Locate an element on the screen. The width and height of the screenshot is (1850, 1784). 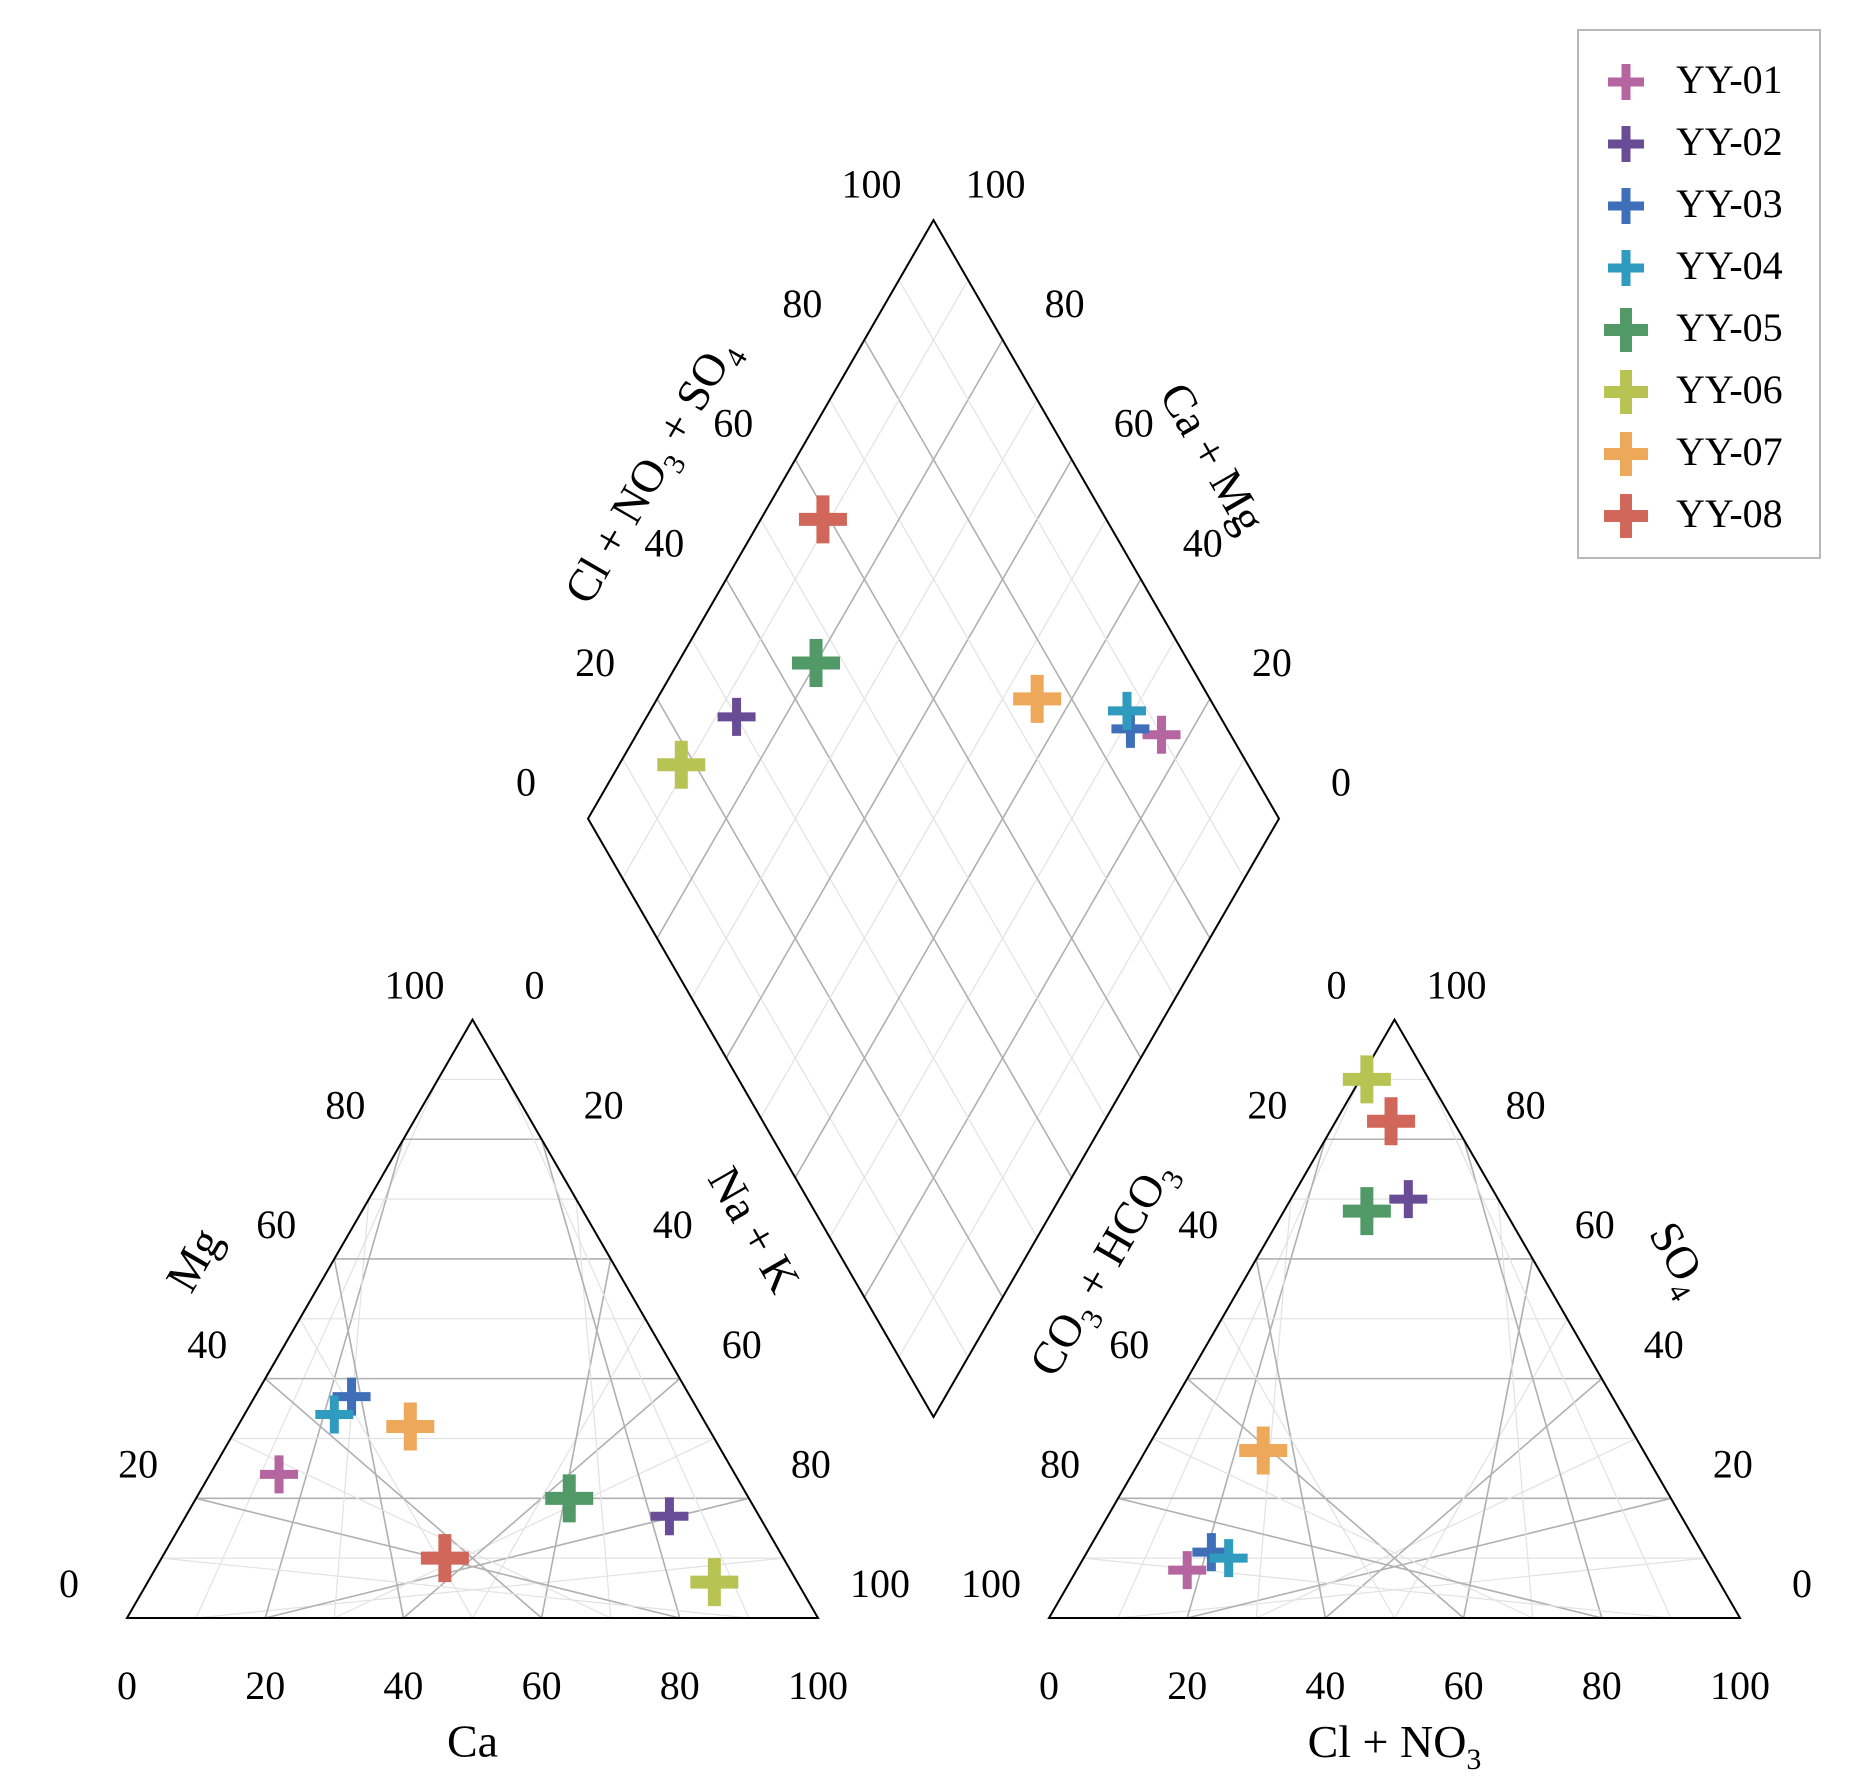
legend-label-YY-01: YY-01 is located at coordinates (1729, 79).